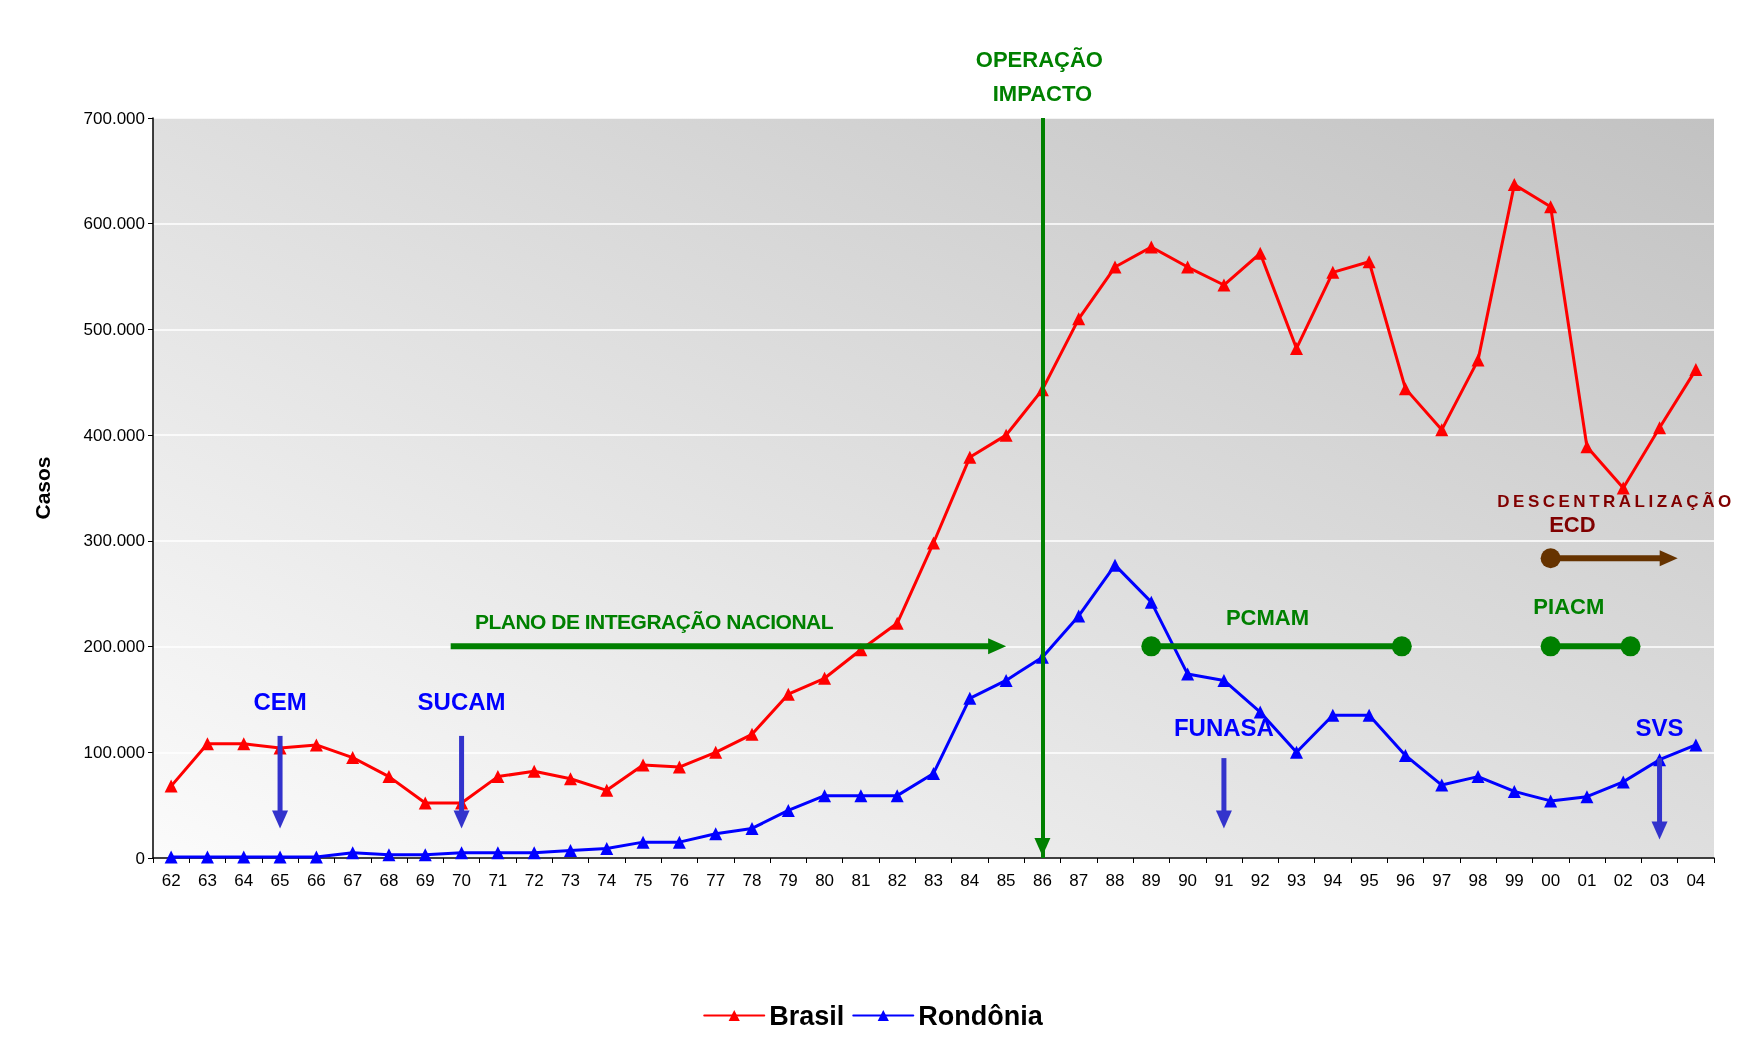 This screenshot has height=1052, width=1747. What do you see at coordinates (570, 880) in the screenshot?
I see `x-tick-label: 73` at bounding box center [570, 880].